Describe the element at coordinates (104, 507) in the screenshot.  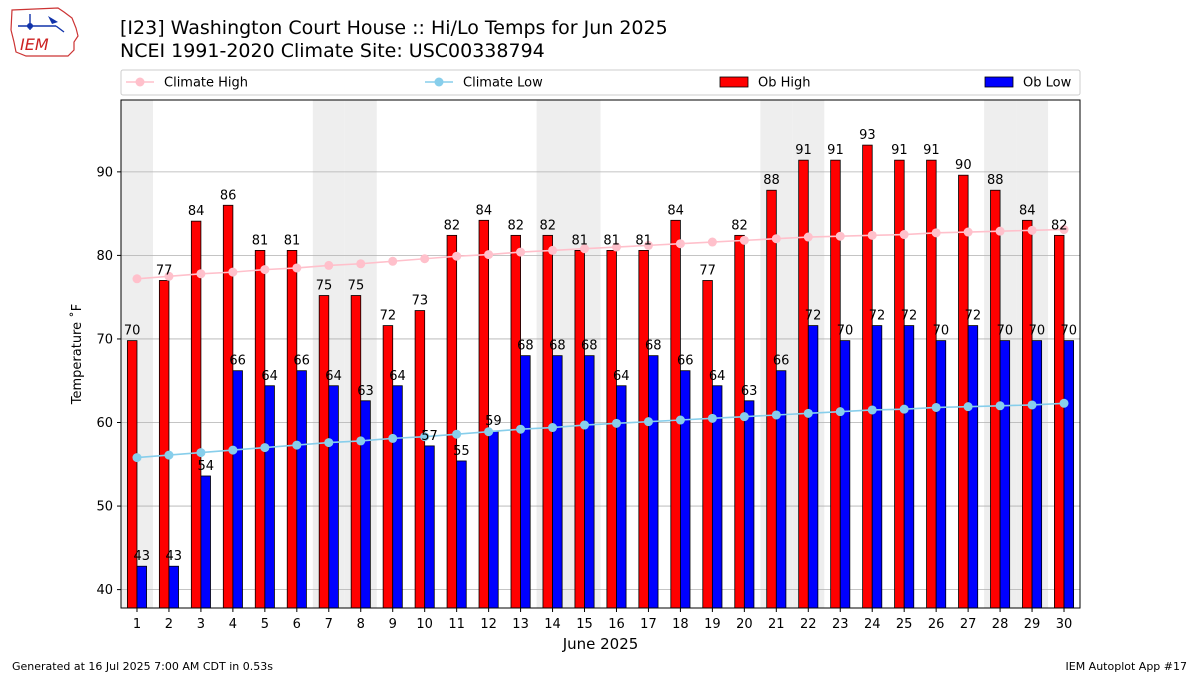
I see `y-tick-label: 50` at that location.